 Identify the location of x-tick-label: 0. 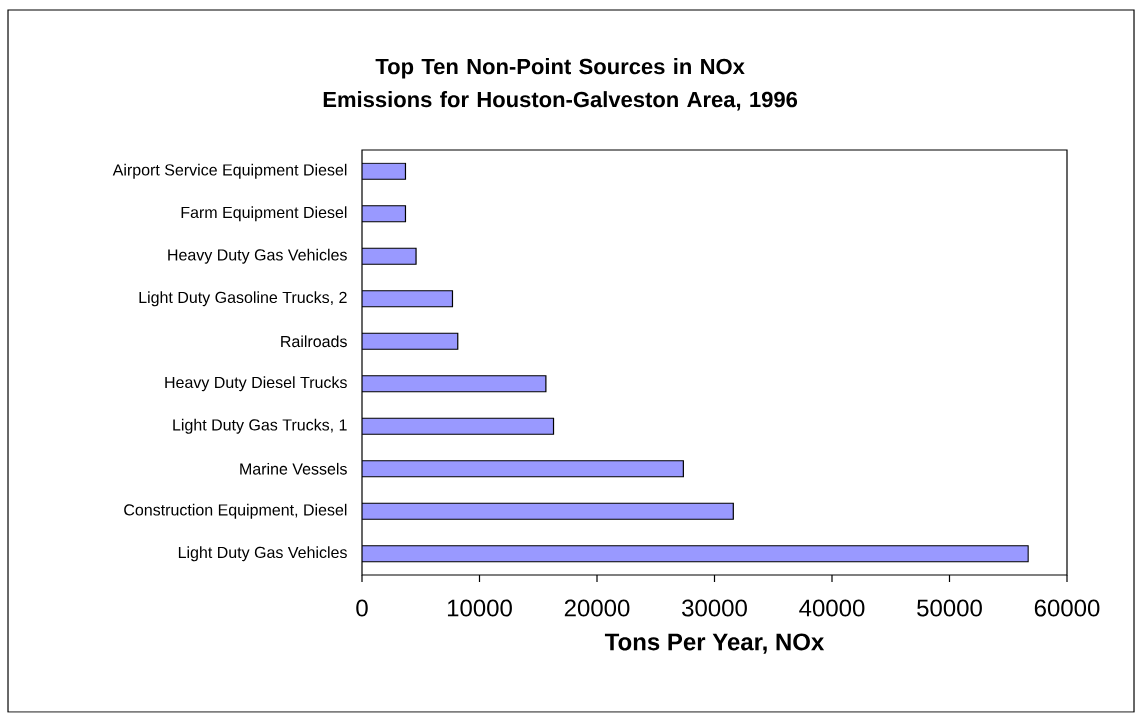
(362, 608).